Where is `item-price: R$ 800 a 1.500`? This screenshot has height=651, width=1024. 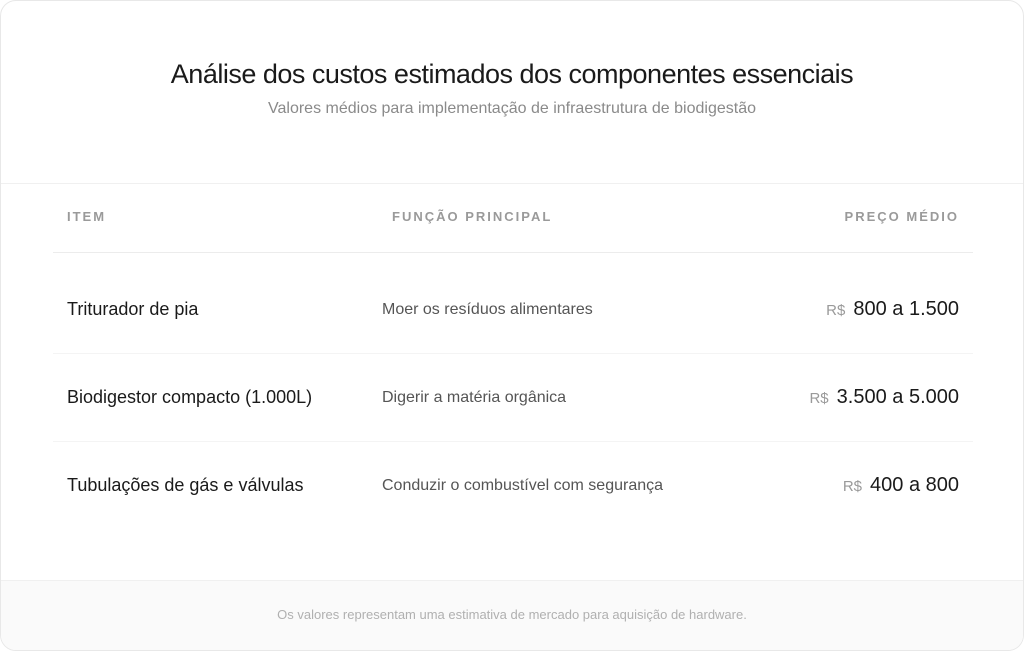 item-price: R$ 800 a 1.500 is located at coordinates (892, 309).